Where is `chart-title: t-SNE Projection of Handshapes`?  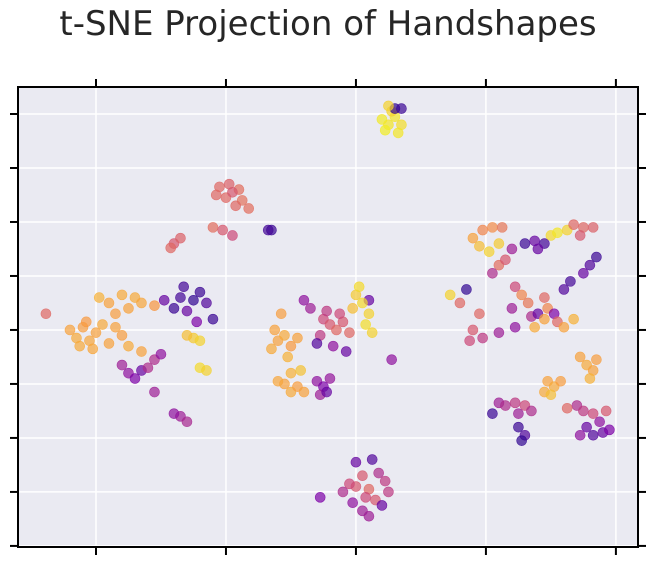 chart-title: t-SNE Projection of Handshapes is located at coordinates (328, 24).